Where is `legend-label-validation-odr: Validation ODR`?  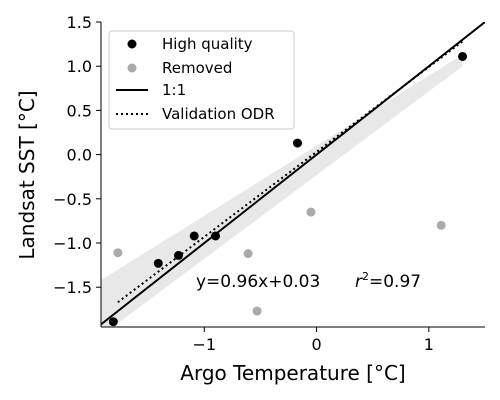 legend-label-validation-odr: Validation ODR is located at coordinates (218, 114).